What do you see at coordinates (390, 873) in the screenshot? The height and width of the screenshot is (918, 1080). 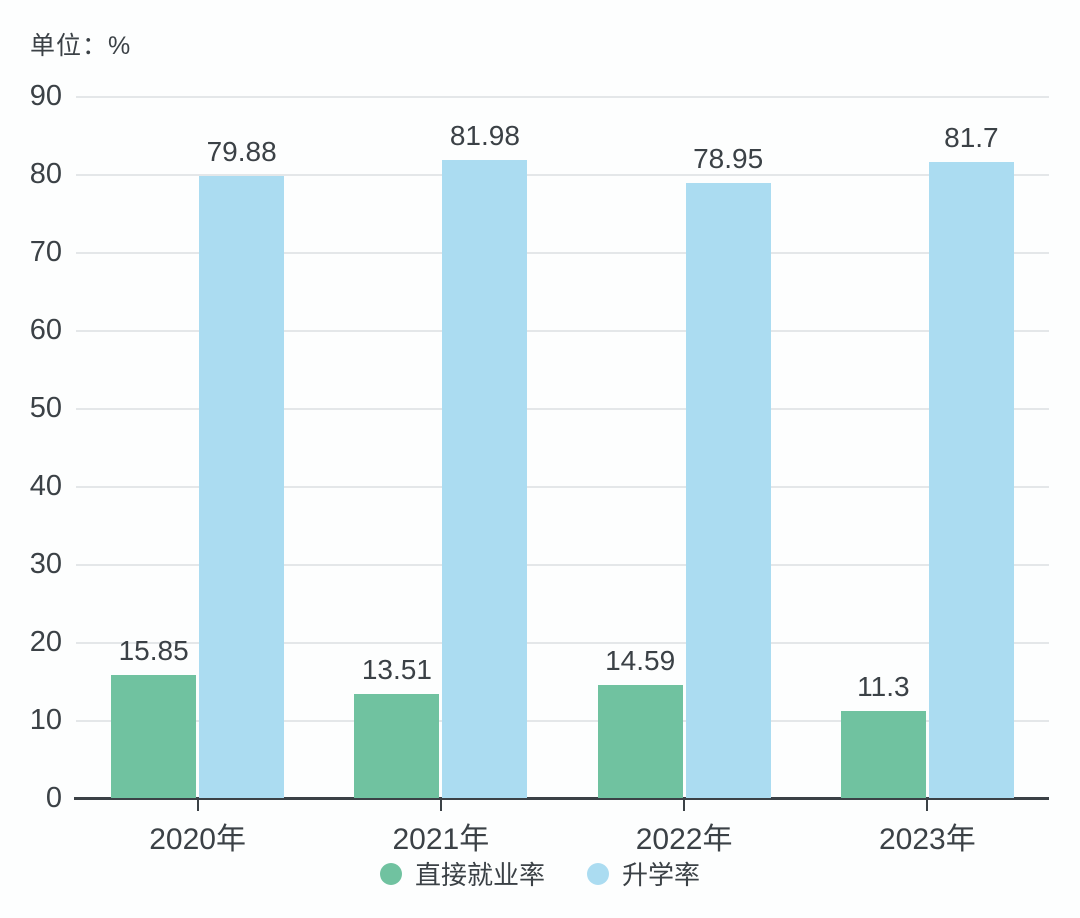 I see `legend-dot-employment-icon` at bounding box center [390, 873].